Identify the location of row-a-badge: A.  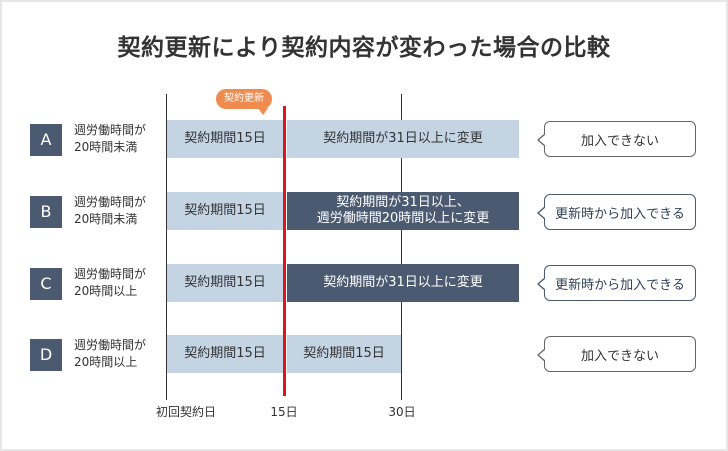
(46, 140).